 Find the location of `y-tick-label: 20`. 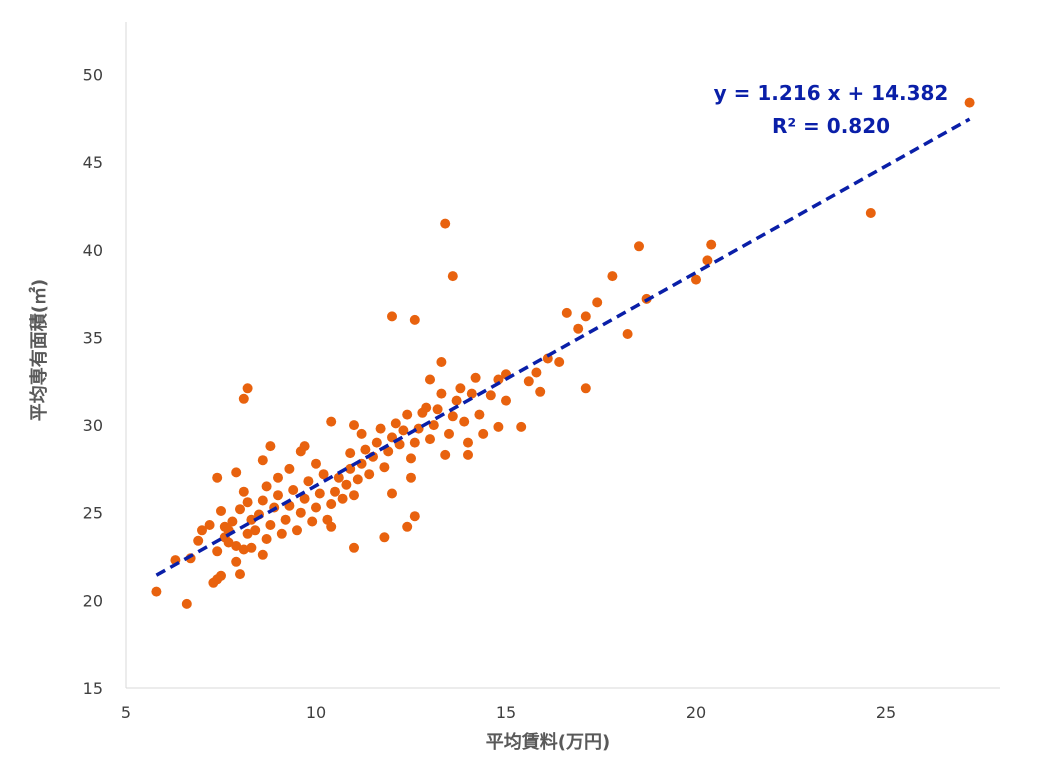

y-tick-label: 20 is located at coordinates (93, 600).